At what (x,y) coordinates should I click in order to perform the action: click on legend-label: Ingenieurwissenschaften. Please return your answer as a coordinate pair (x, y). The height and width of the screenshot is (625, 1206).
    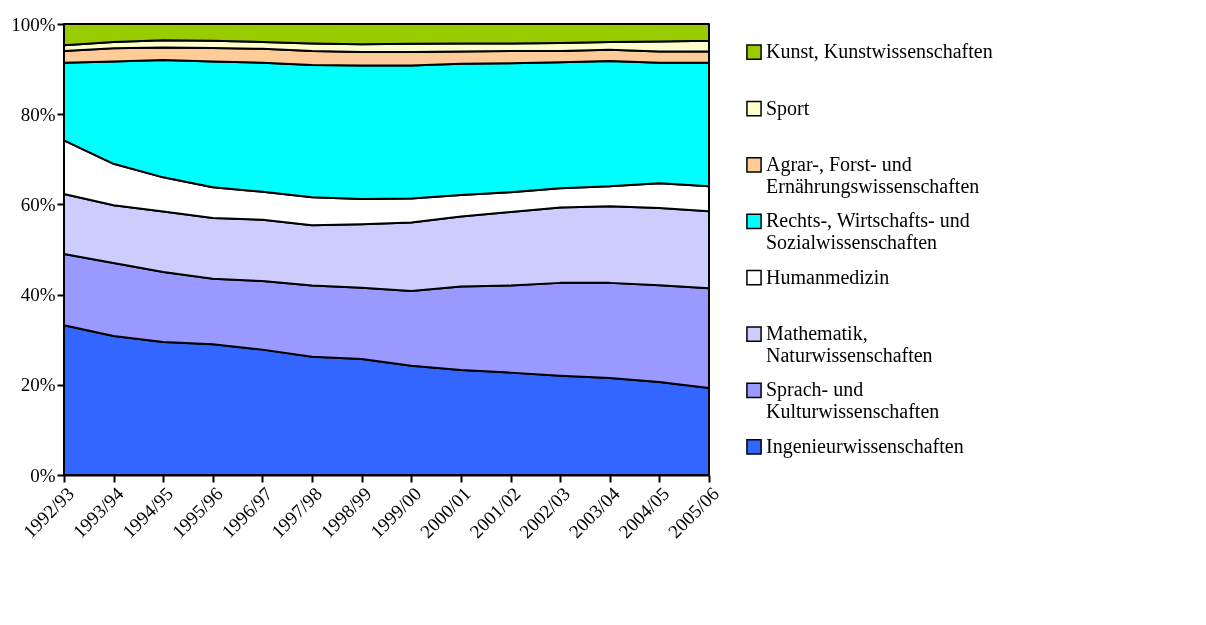
    Looking at the image, I should click on (865, 446).